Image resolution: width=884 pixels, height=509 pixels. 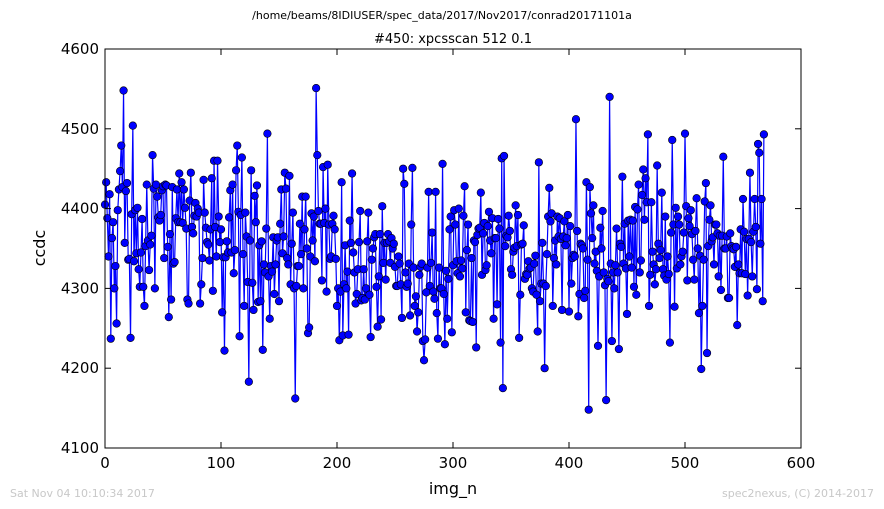 What do you see at coordinates (337, 463) in the screenshot?
I see `x-tick-label: 200` at bounding box center [337, 463].